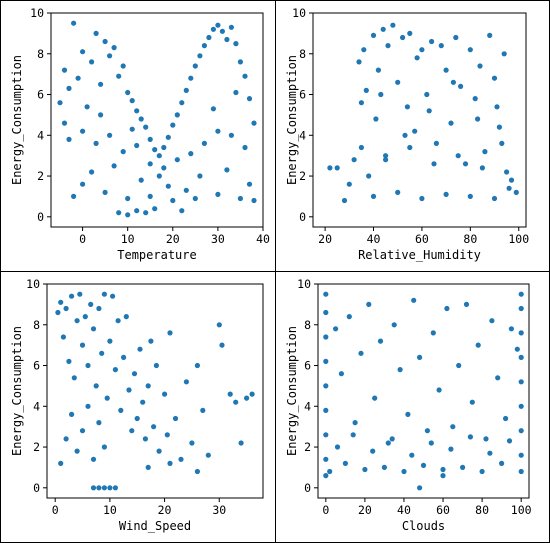 This screenshot has width=550, height=543. Describe the element at coordinates (518, 239) in the screenshot. I see `x-tick-label: 100` at that location.